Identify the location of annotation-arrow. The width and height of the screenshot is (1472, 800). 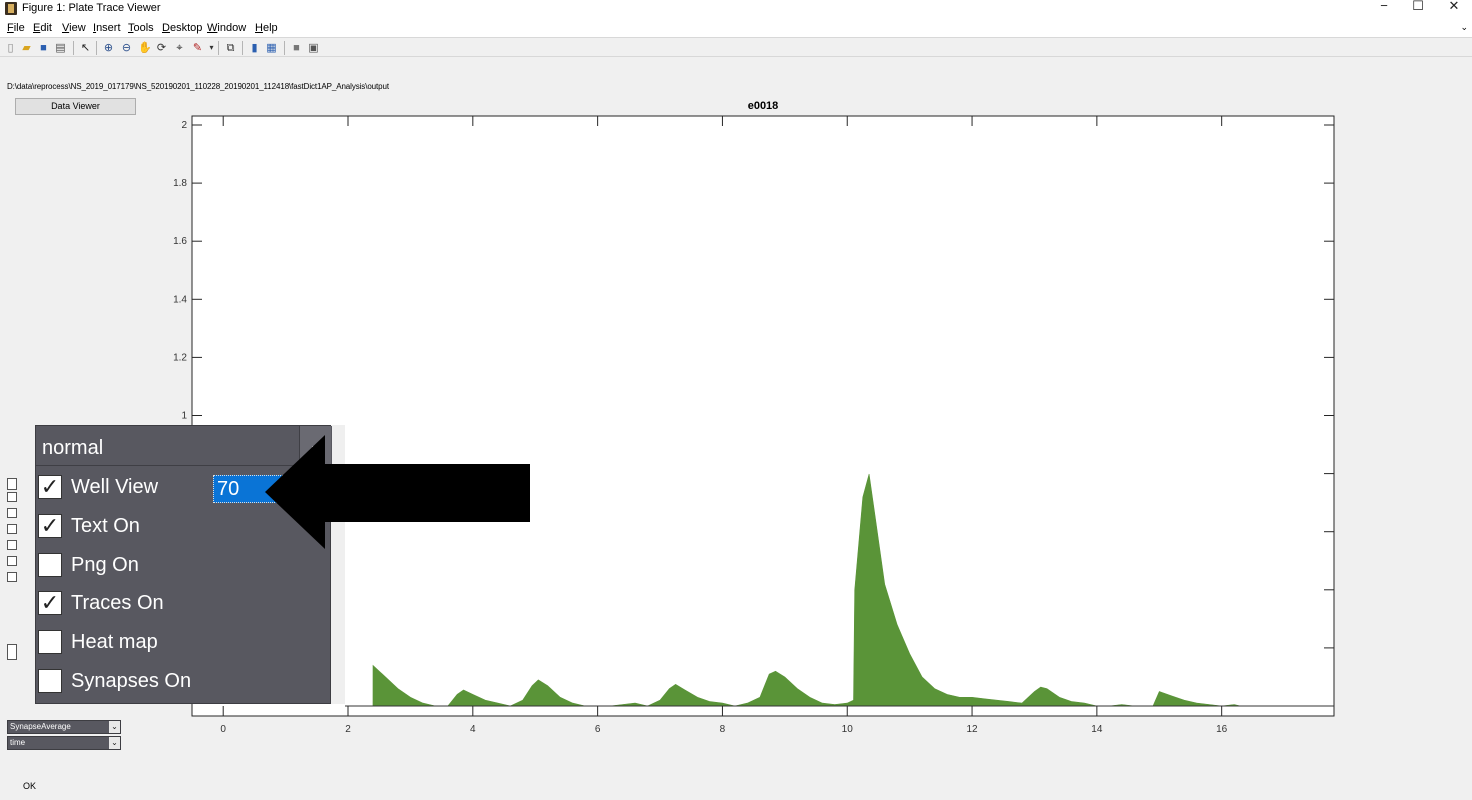
(397, 492).